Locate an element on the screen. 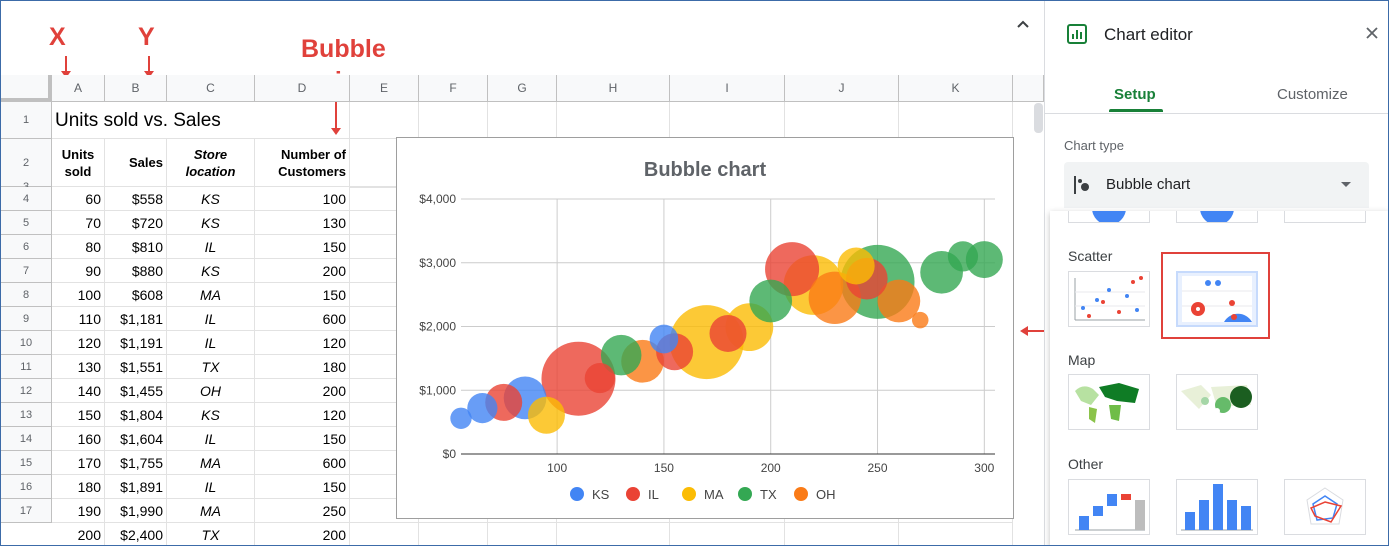 This screenshot has height=546, width=1389. table-cell: $1,990 is located at coordinates (136, 511).